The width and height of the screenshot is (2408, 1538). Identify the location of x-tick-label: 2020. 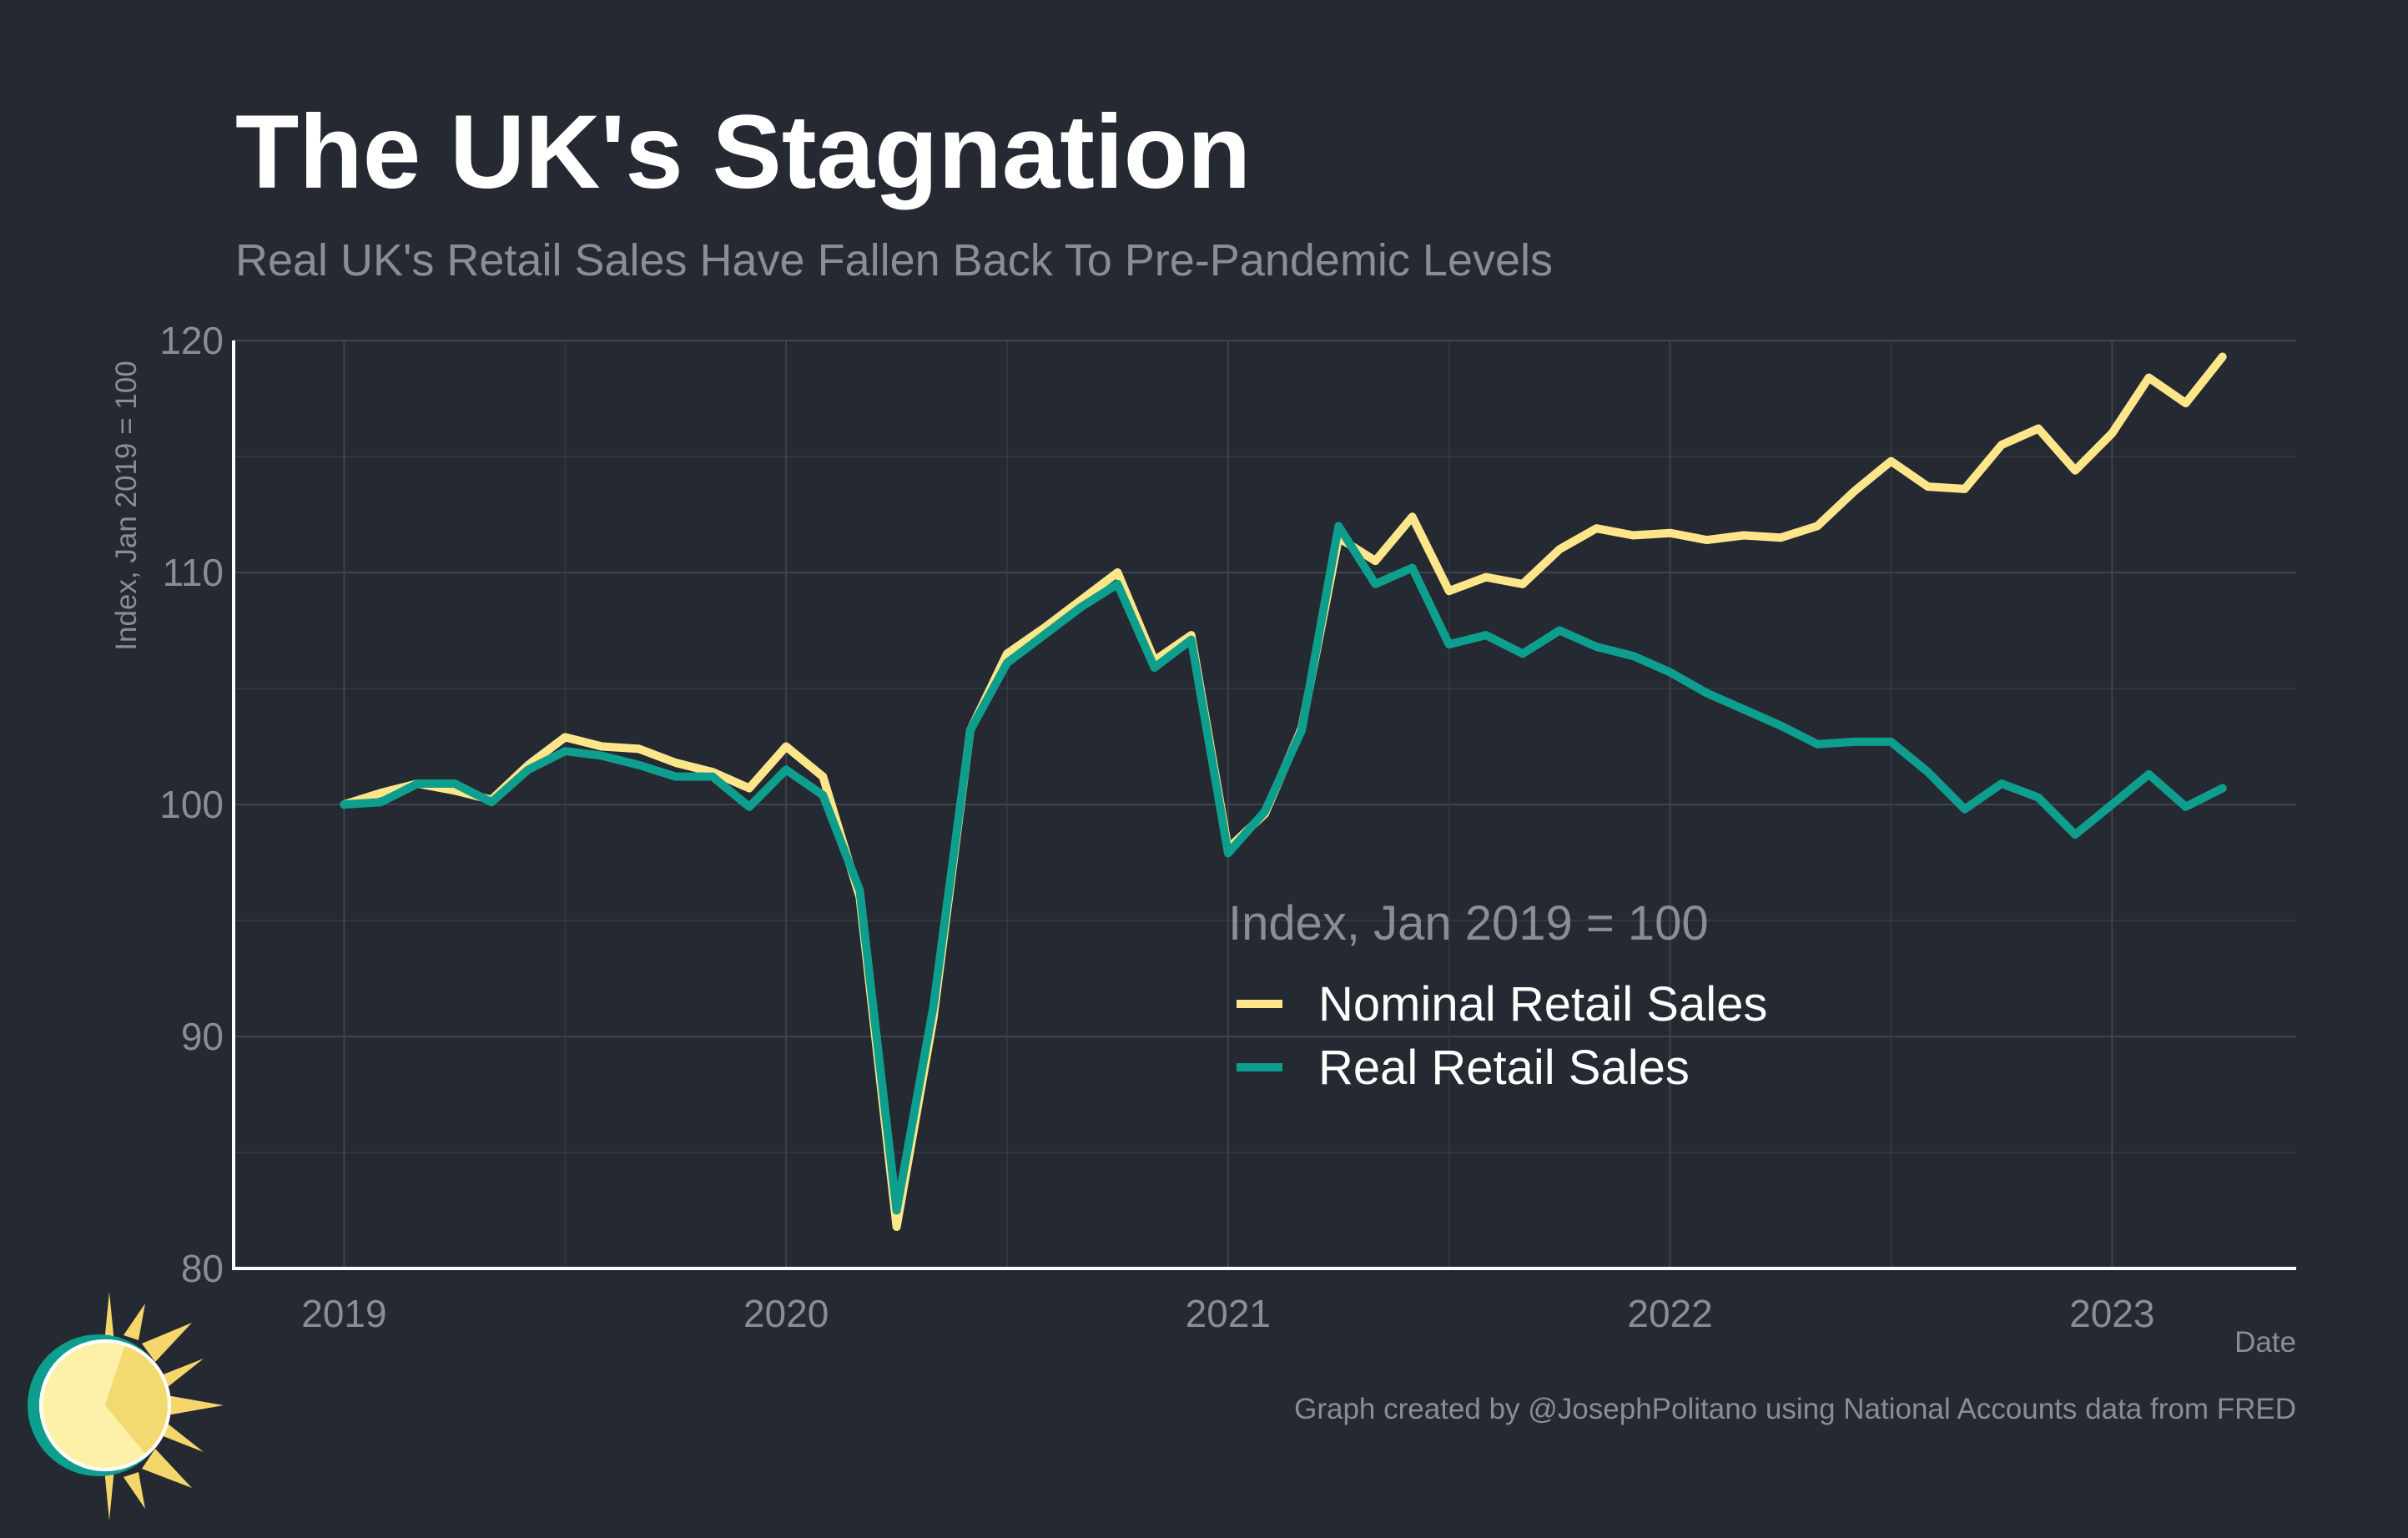
(786, 1313).